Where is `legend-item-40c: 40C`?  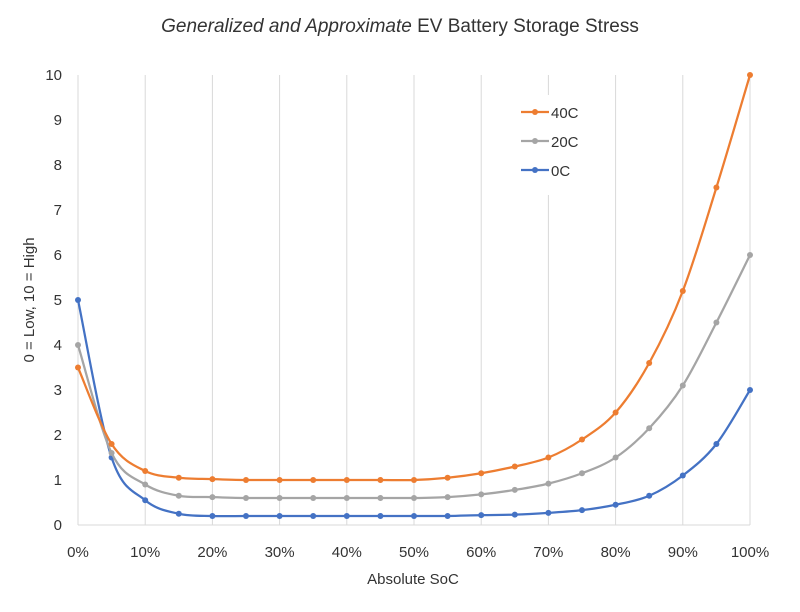
legend-item-40c: 40C is located at coordinates (550, 113).